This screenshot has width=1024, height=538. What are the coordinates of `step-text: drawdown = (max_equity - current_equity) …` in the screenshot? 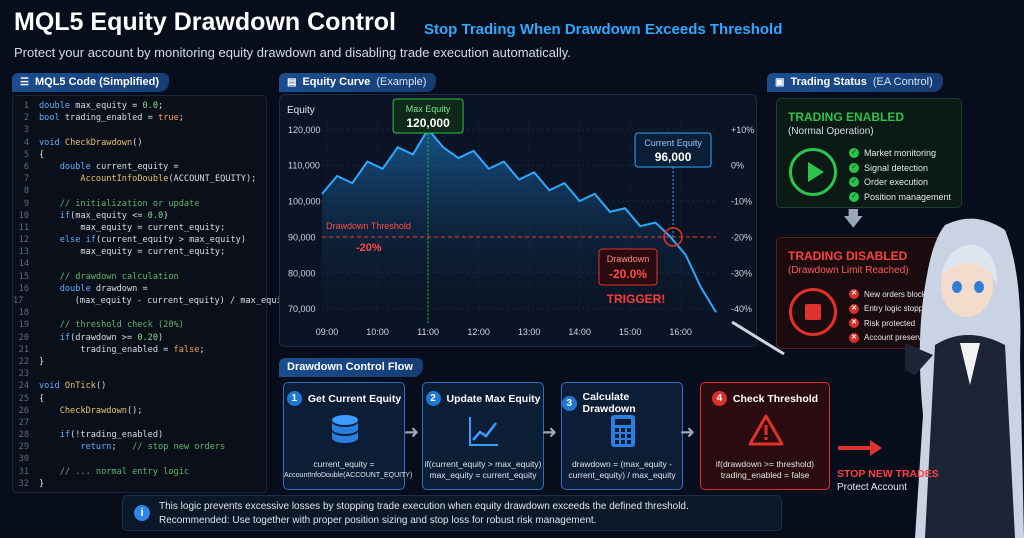 It's located at (622, 469).